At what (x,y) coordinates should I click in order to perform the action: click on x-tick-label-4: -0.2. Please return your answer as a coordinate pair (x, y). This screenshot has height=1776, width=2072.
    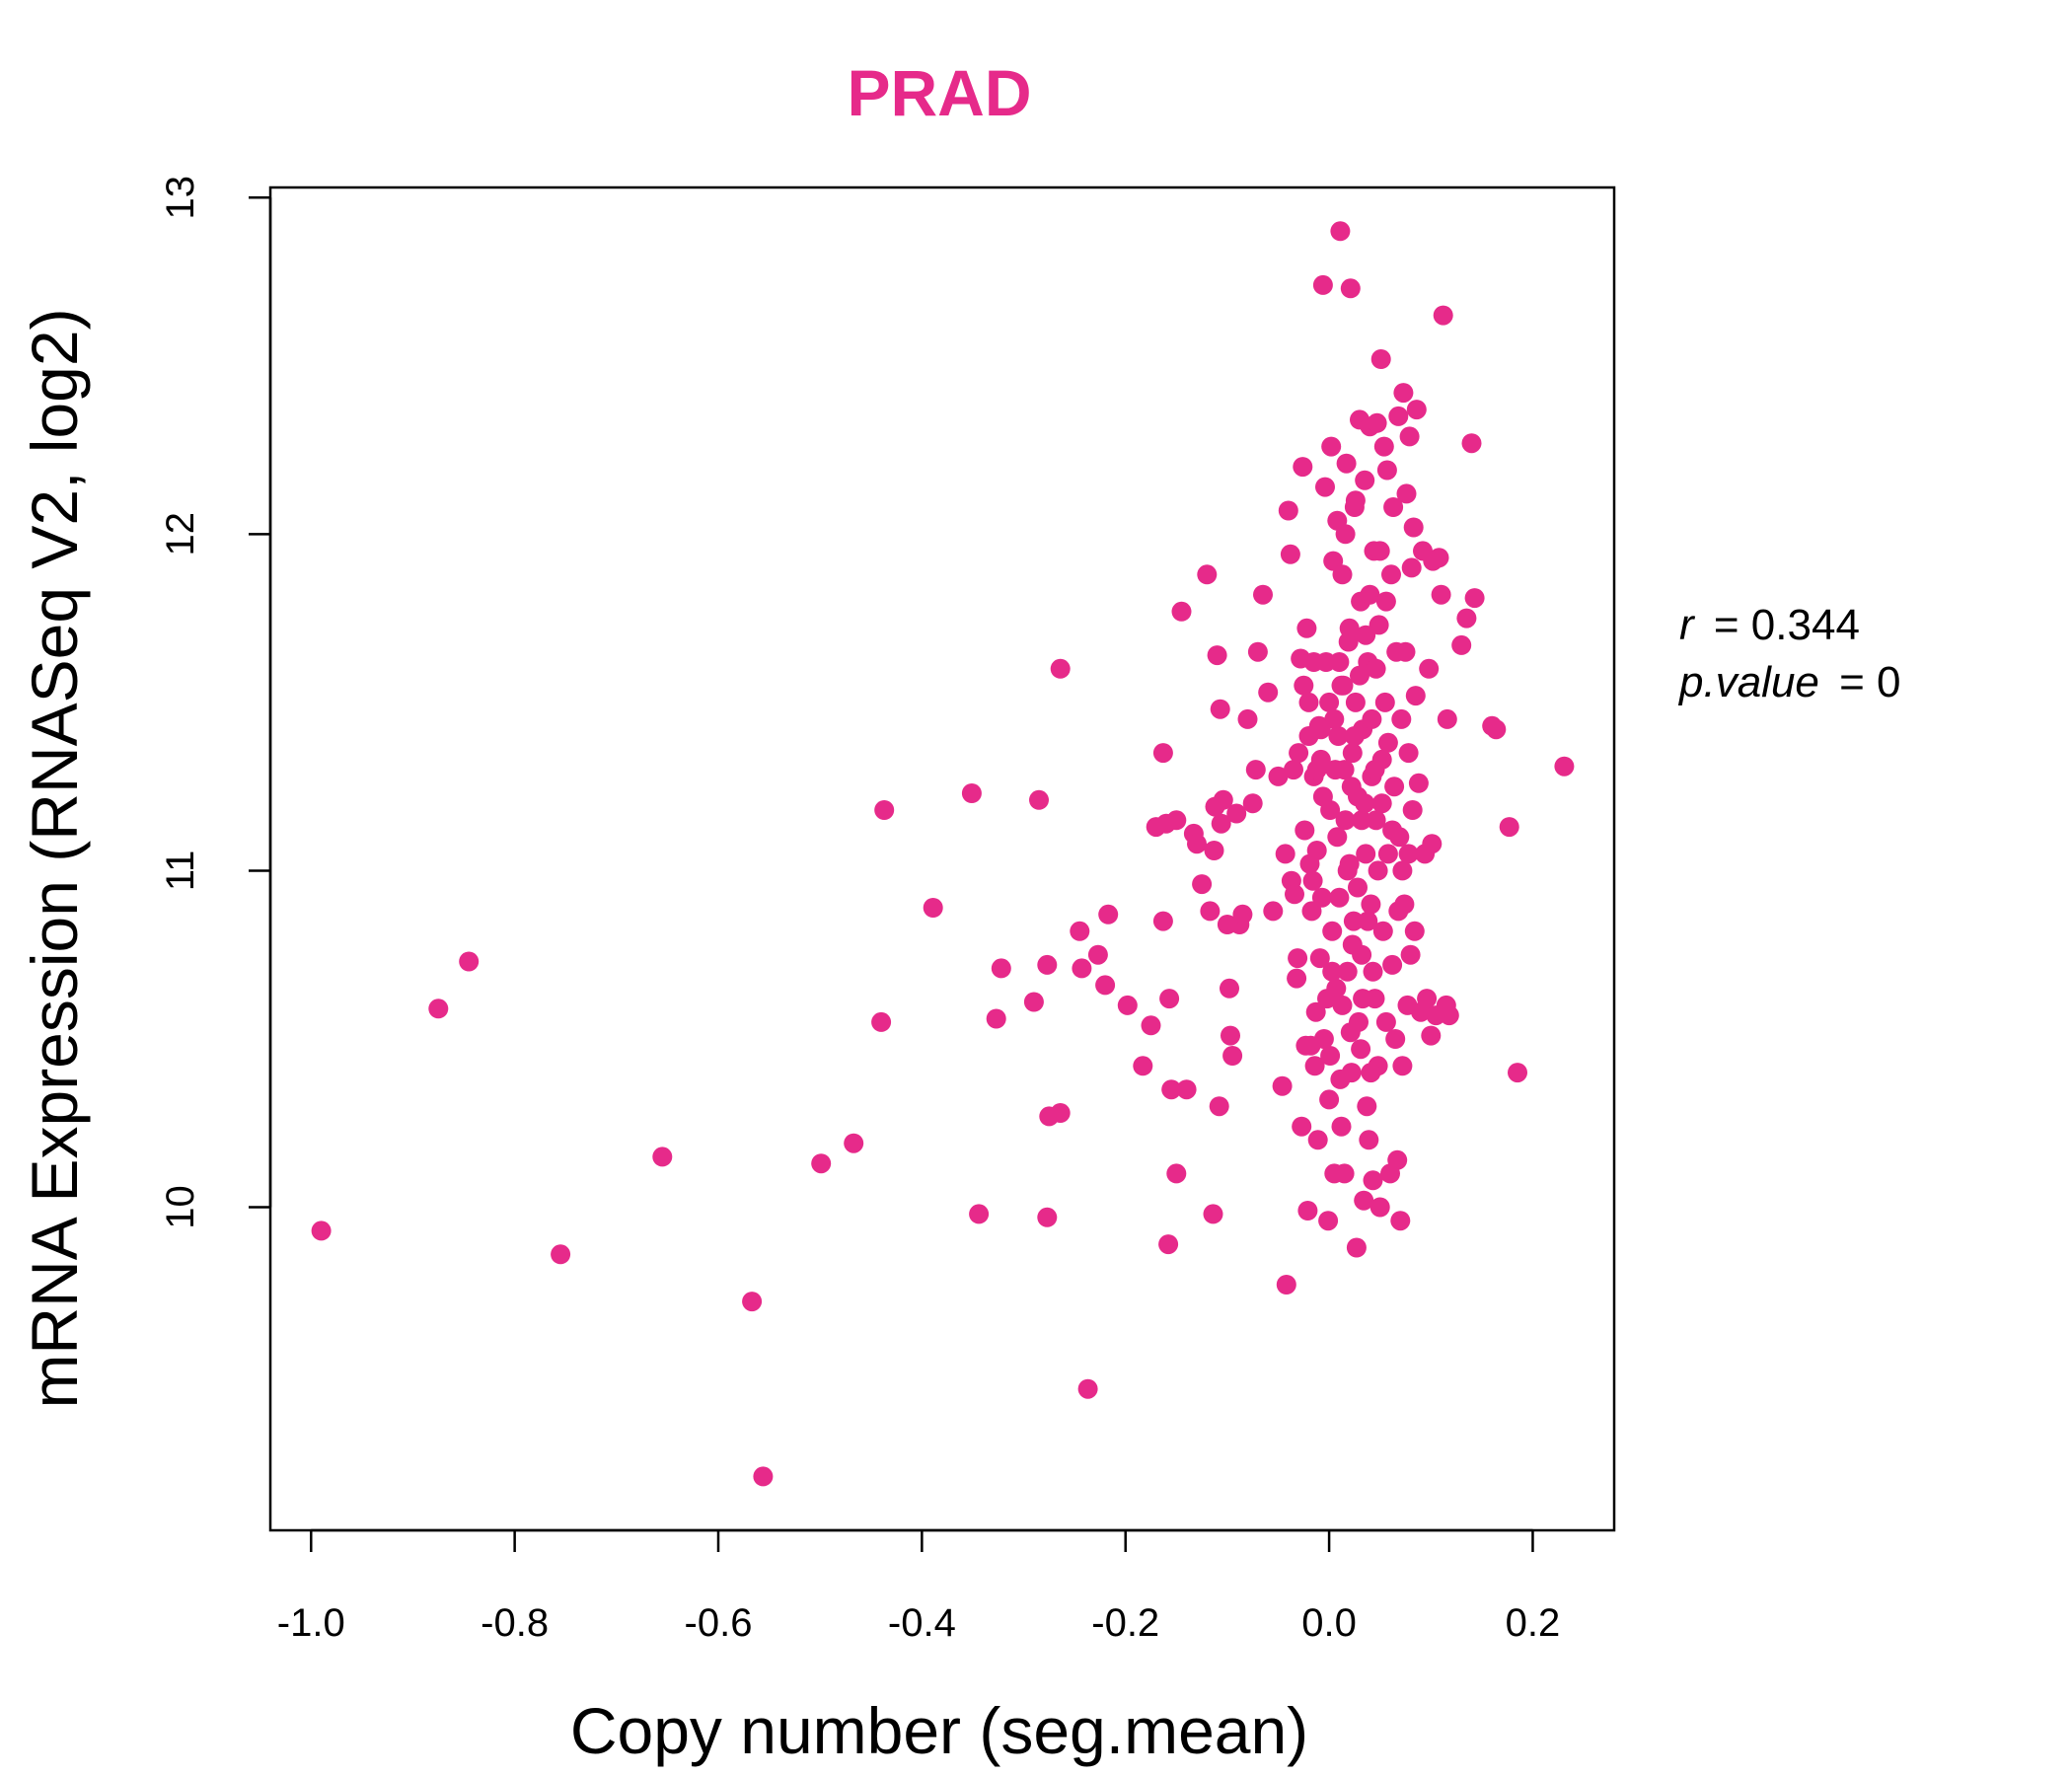
    Looking at the image, I should click on (1125, 1623).